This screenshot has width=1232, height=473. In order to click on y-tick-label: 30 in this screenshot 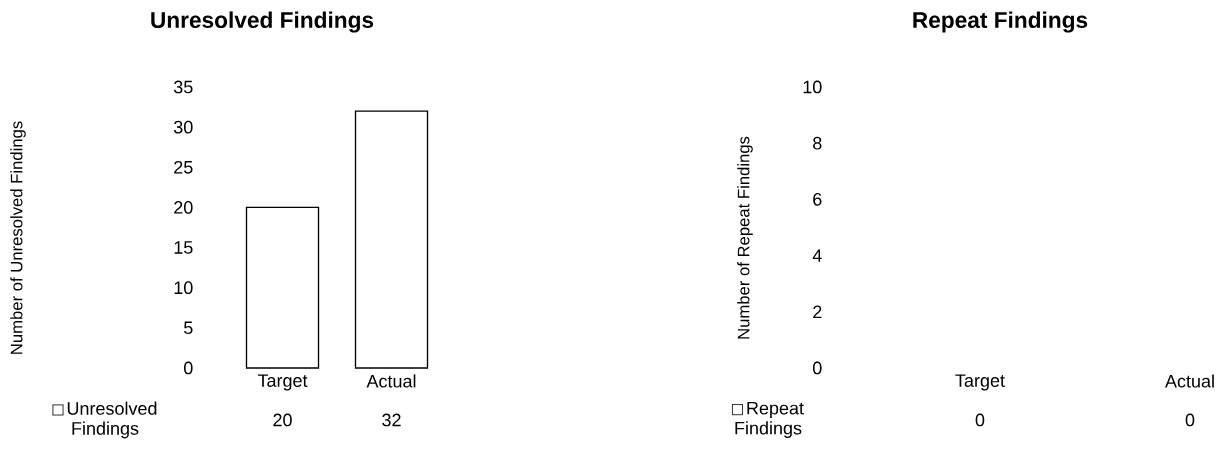, I will do `click(183, 127)`.